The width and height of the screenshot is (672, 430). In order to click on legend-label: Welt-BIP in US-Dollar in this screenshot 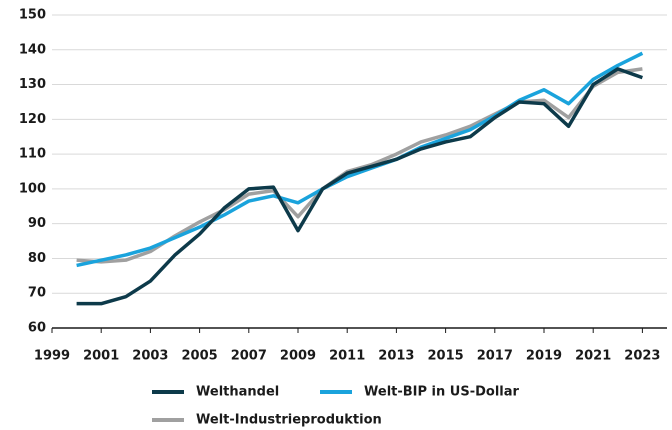, I will do `click(442, 392)`.